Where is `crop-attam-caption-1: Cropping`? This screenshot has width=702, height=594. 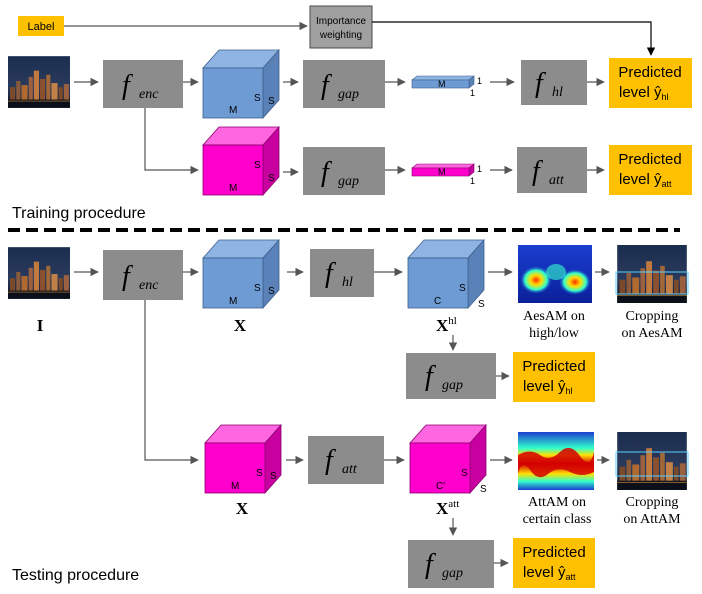 crop-attam-caption-1: Cropping is located at coordinates (652, 502).